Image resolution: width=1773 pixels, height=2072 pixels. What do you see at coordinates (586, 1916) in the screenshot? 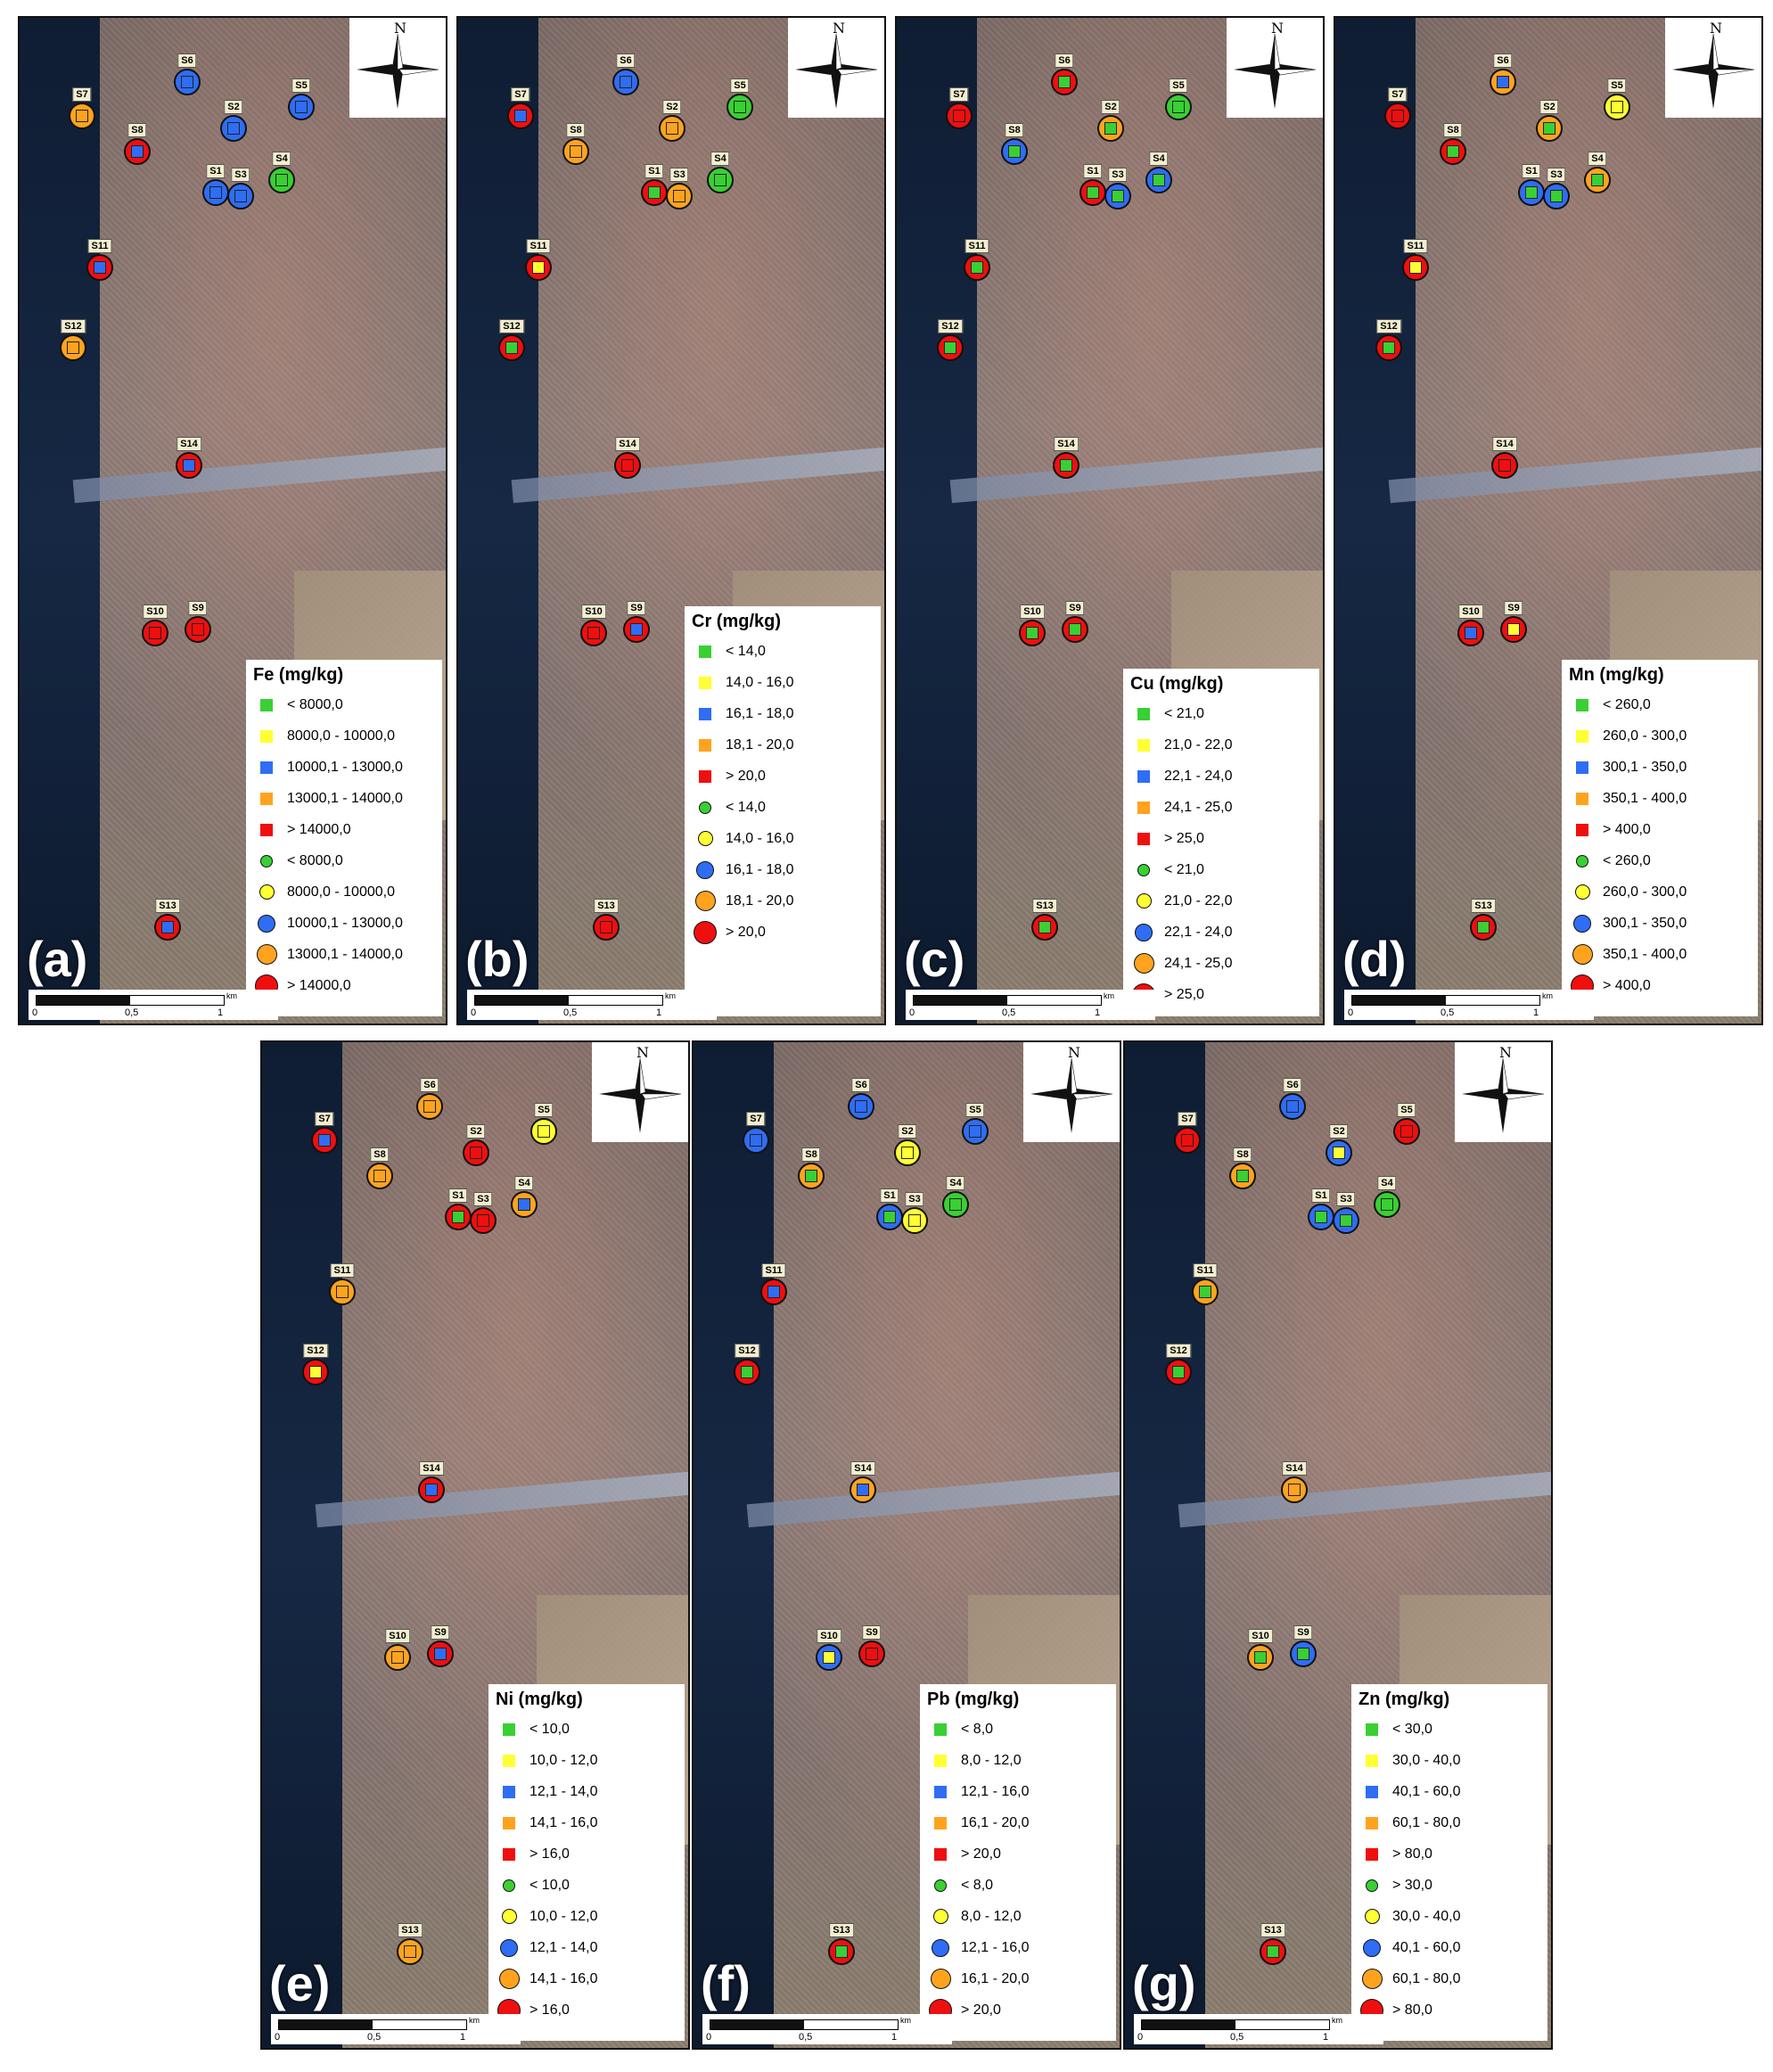
I see `legend-item: 10,0 - 12,0` at bounding box center [586, 1916].